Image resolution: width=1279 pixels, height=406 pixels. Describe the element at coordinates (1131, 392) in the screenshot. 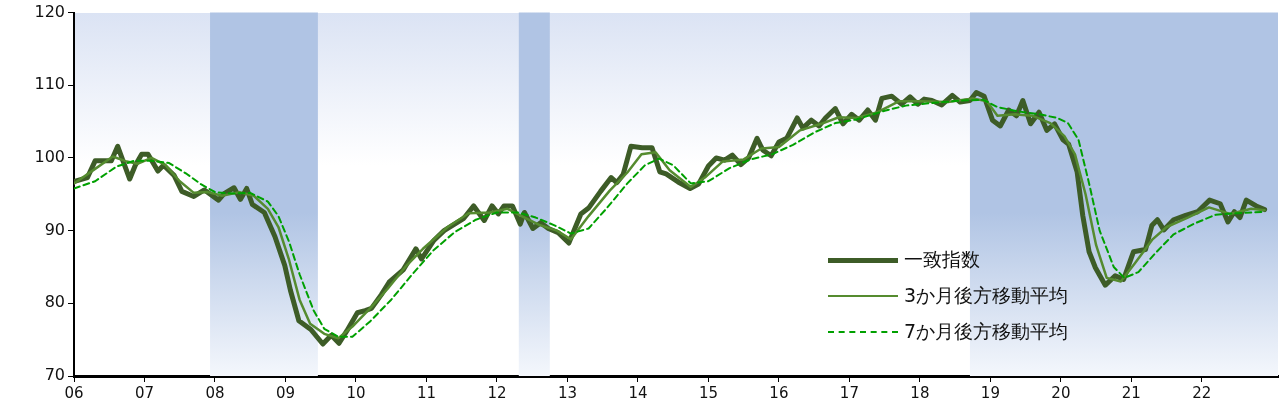

I see `x-tick-label: 21` at that location.